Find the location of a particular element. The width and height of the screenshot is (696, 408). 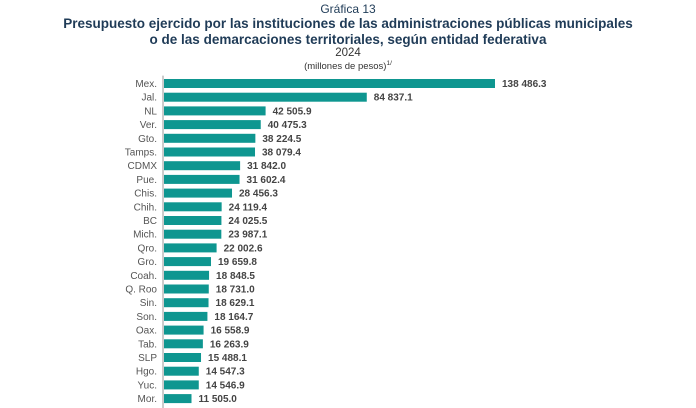

value-label: 23 987.1 is located at coordinates (247, 235).